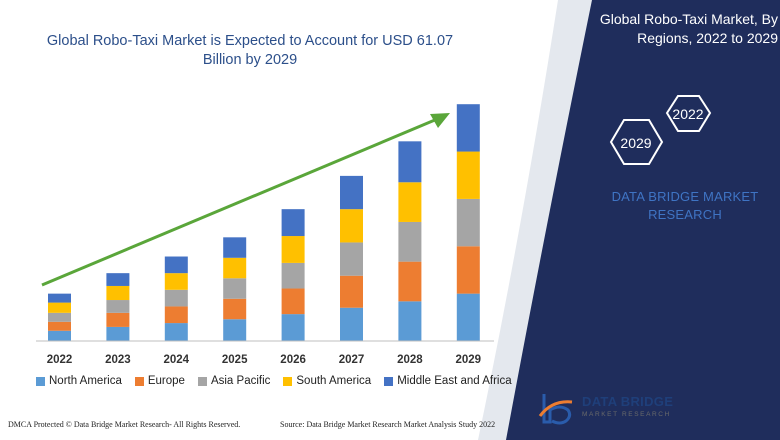  I want to click on legend-item: North America, so click(79, 381).